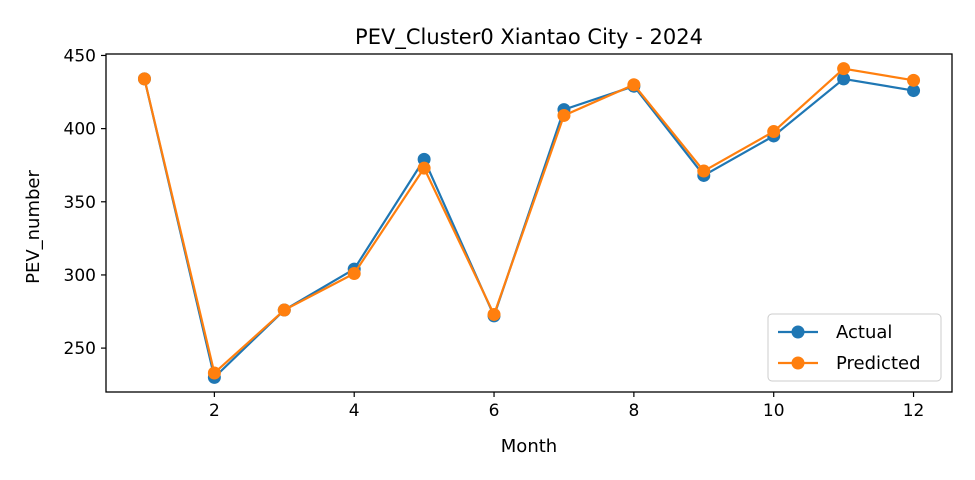 Image resolution: width=975 pixels, height=480 pixels. What do you see at coordinates (774, 411) in the screenshot?
I see `x-tick-label: 10` at bounding box center [774, 411].